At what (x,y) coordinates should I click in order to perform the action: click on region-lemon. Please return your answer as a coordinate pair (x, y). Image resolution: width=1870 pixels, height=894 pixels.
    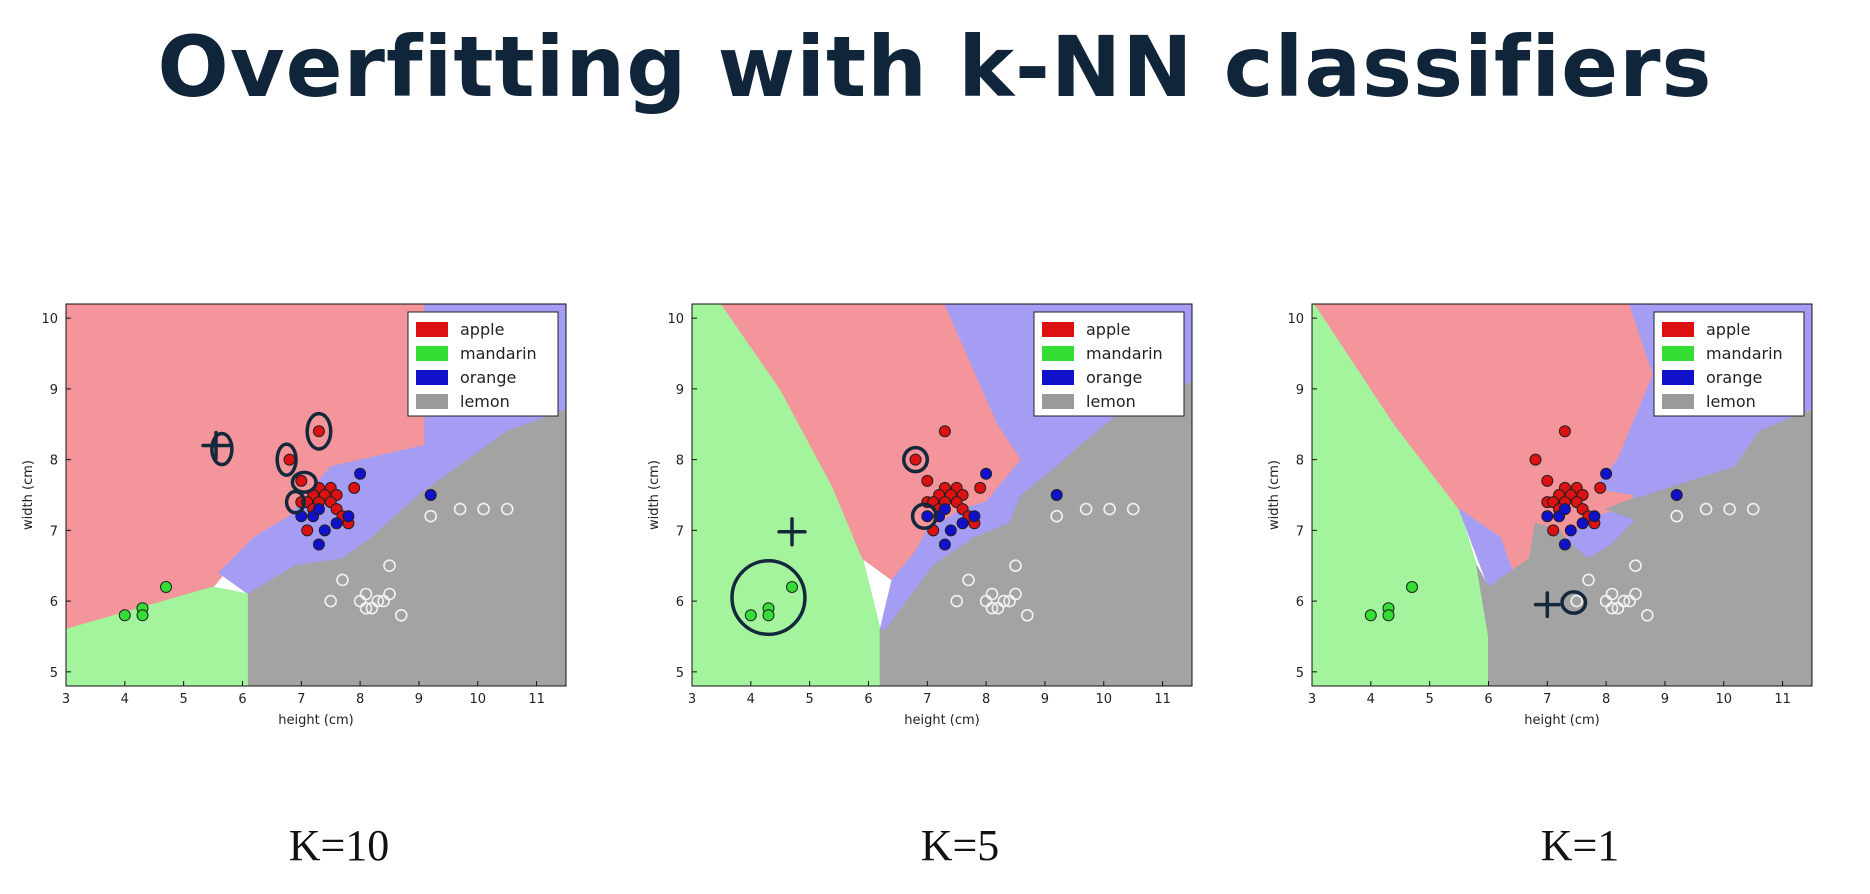
    Looking at the image, I should click on (1035, 533).